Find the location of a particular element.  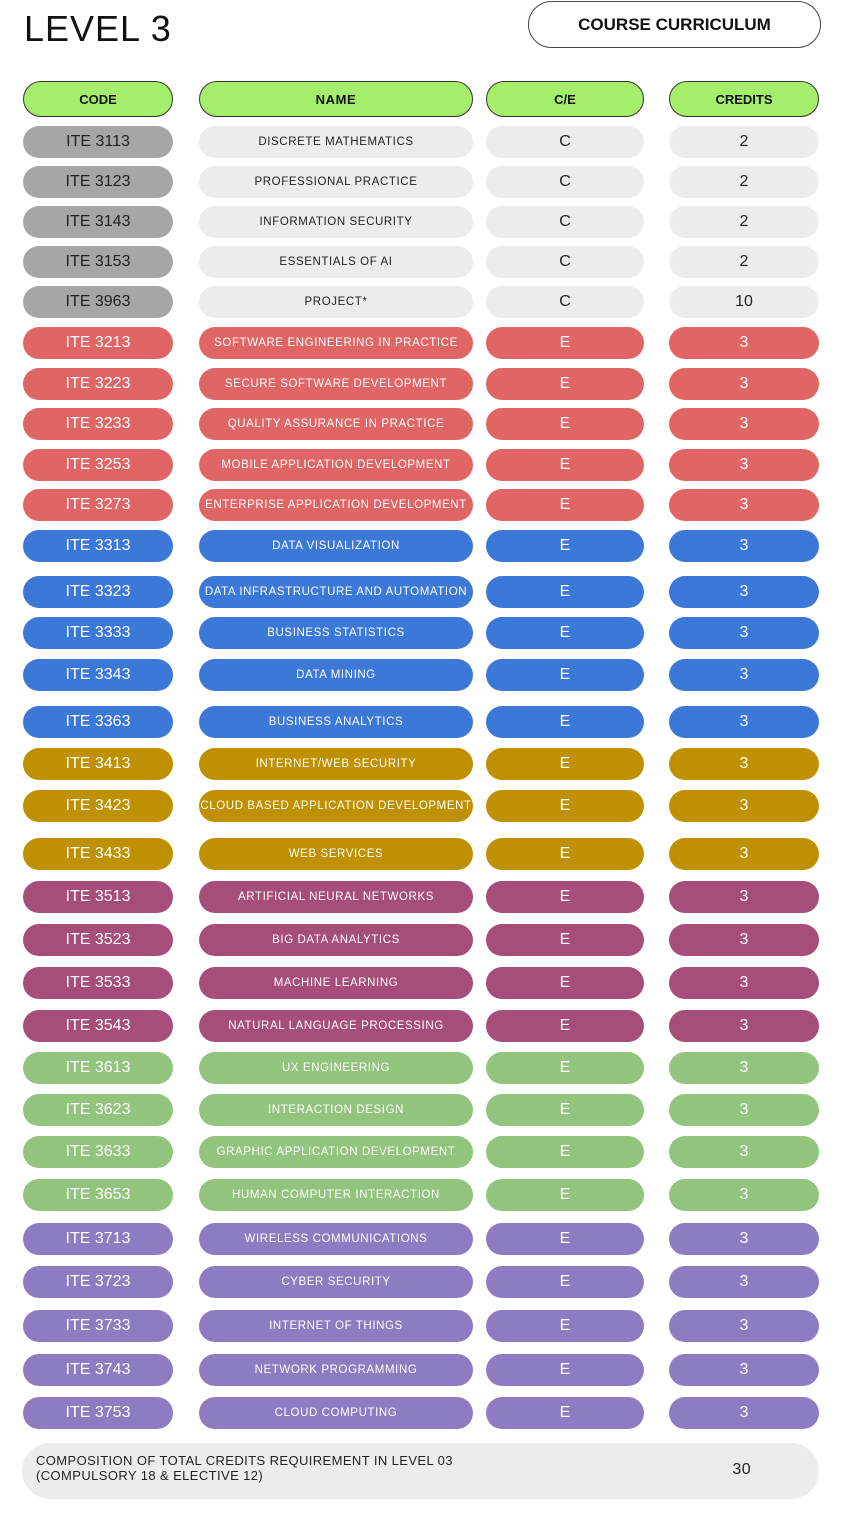

course-name: PROJECT* is located at coordinates (336, 302).